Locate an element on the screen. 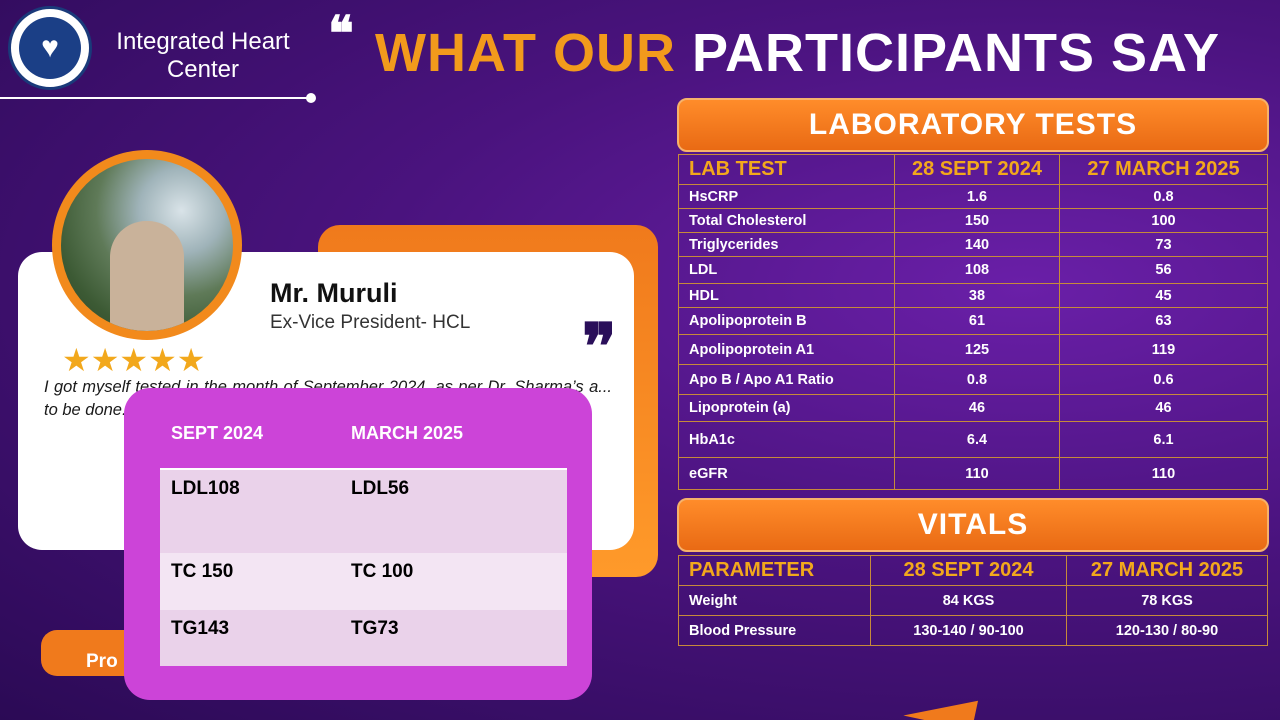 This screenshot has width=1280, height=720. star-rating-icon: ★★★★★ is located at coordinates (134, 360).